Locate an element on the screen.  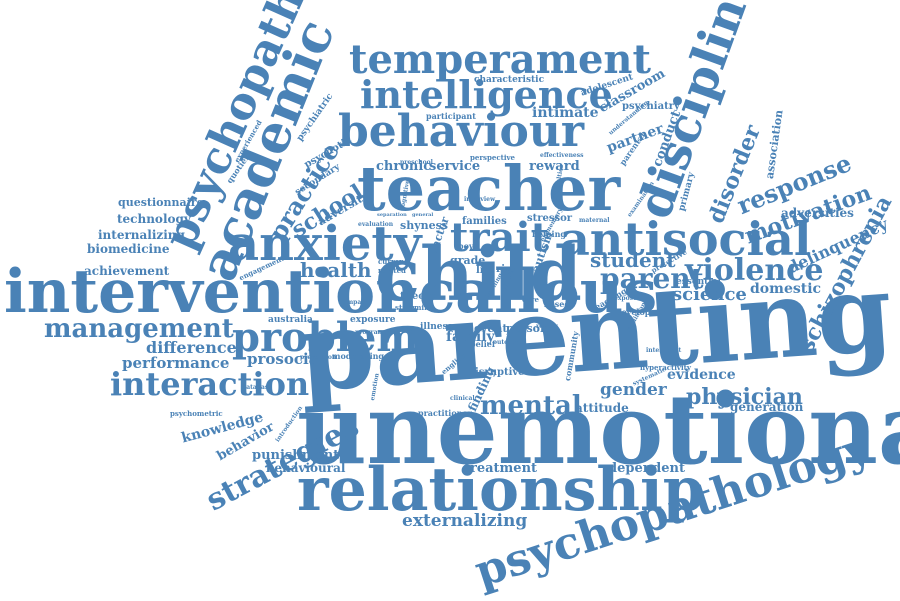
word-health: health is located at coordinates (336, 270).